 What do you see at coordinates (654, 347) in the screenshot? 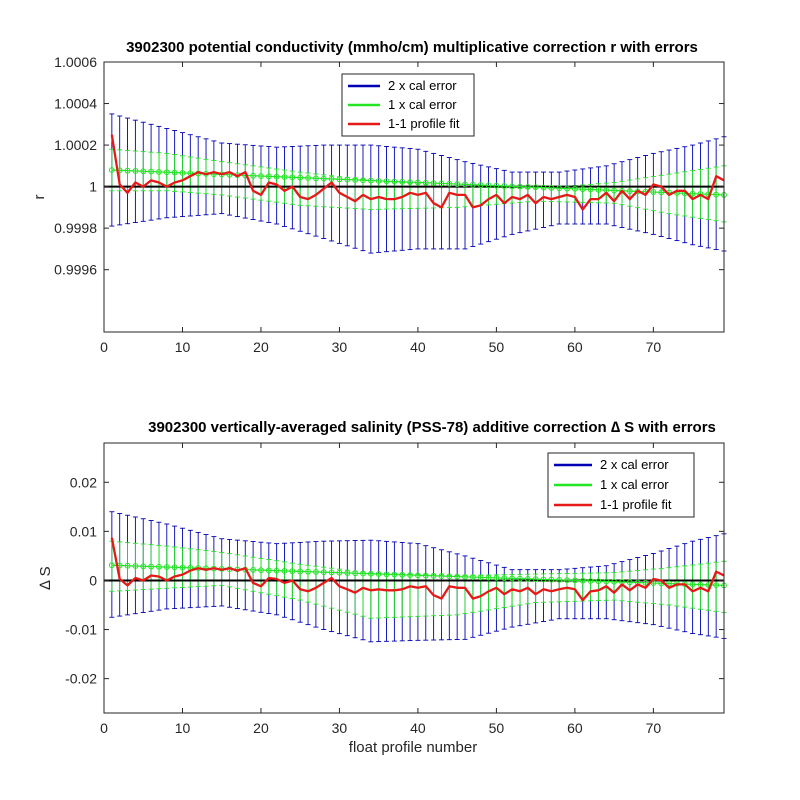
I see `top-x-tick-label: 70` at bounding box center [654, 347].